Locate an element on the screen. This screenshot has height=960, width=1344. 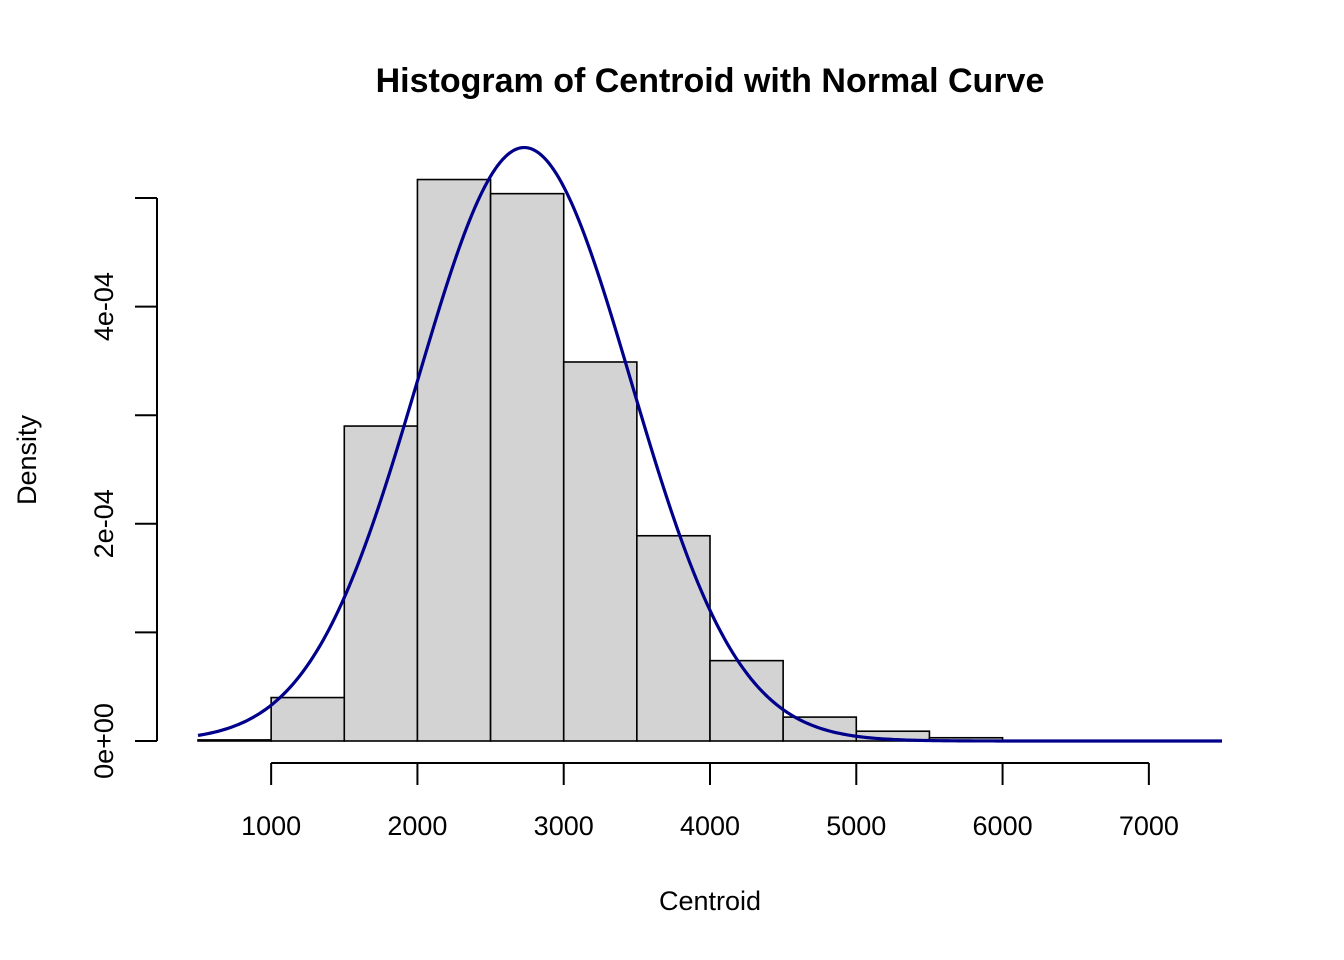
chart-title: Histogram of Centroid with Normal Curve is located at coordinates (710, 81).